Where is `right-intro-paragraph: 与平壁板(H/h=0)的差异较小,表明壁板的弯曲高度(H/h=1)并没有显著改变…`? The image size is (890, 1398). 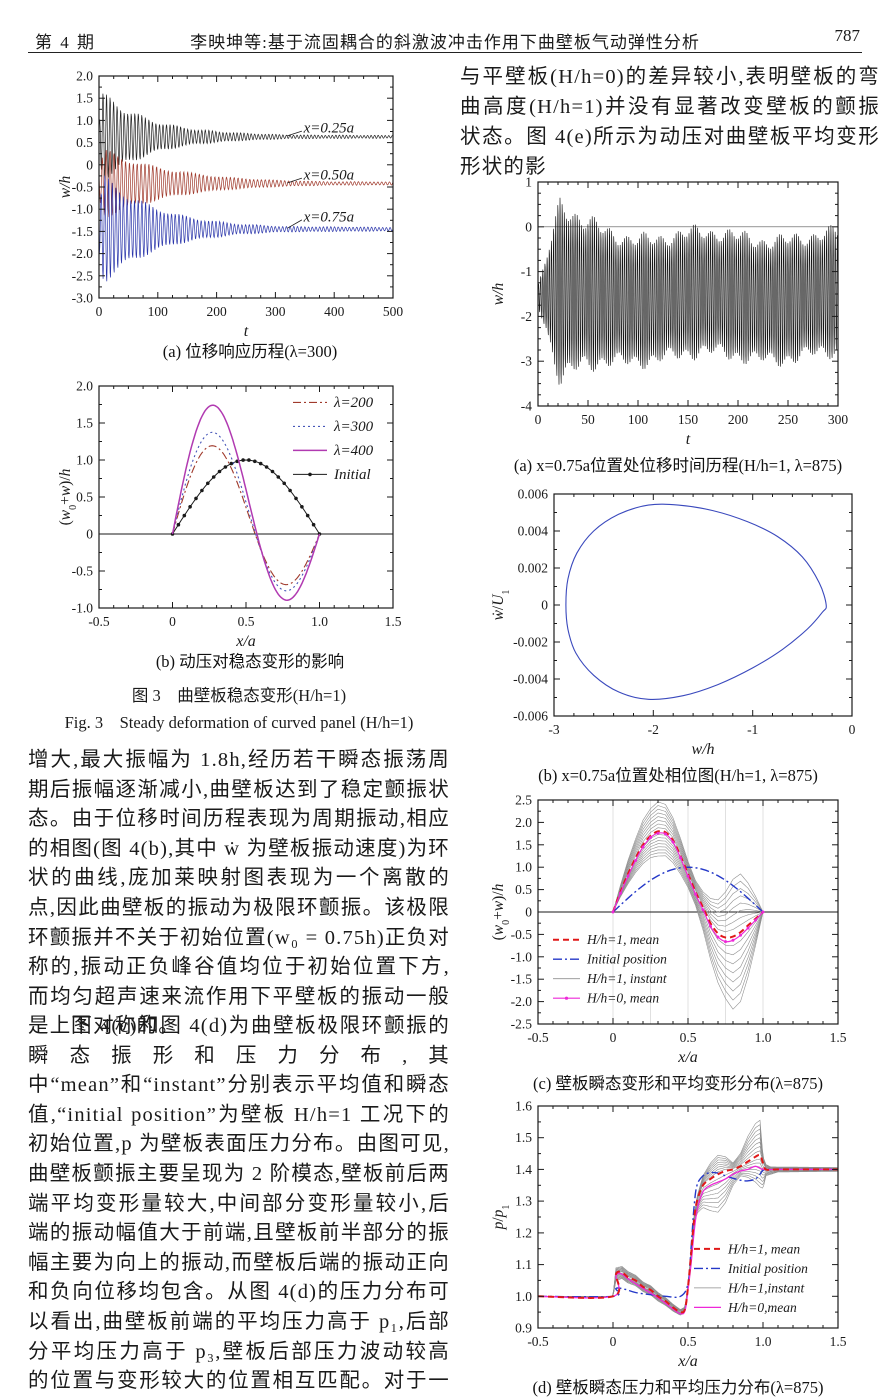
right-intro-paragraph: 与平壁板(H/h=0)的差异较小,表明壁板的弯曲高度(H/h=1)并没有显著改变… is located at coordinates (670, 122).